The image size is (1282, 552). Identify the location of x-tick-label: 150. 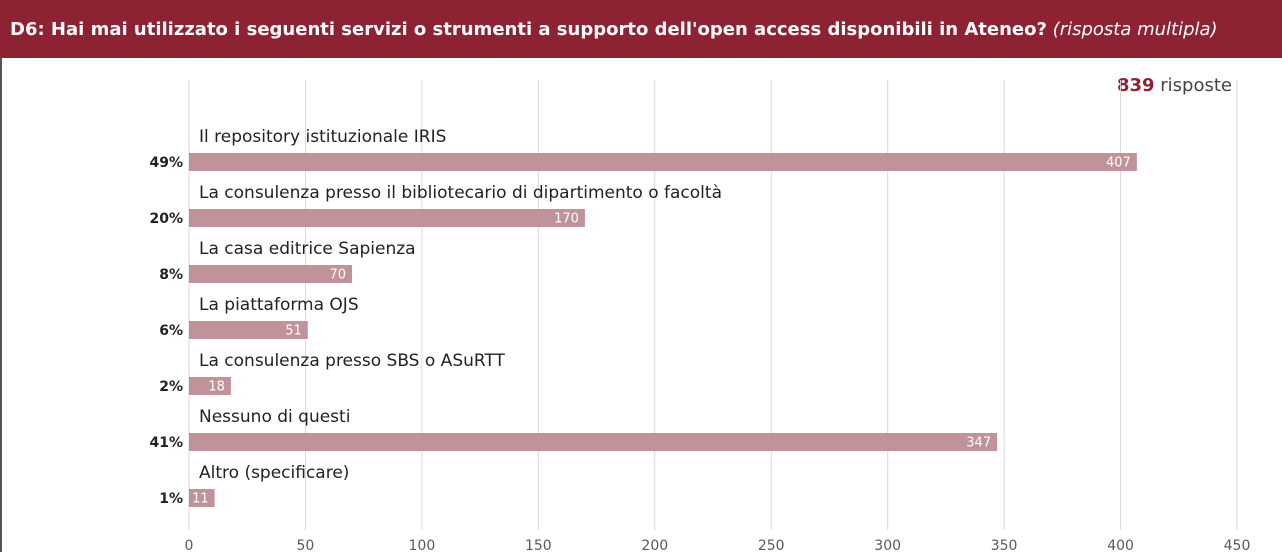
(538, 545).